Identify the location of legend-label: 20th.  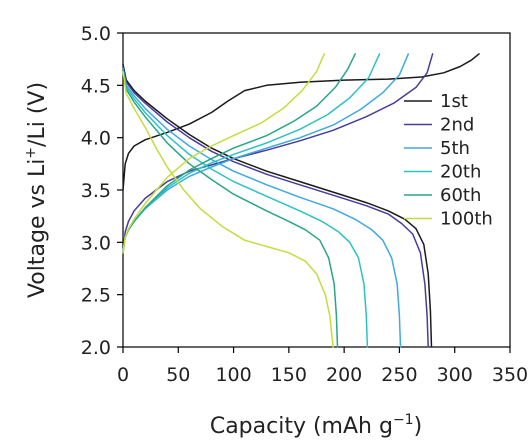
(460, 172).